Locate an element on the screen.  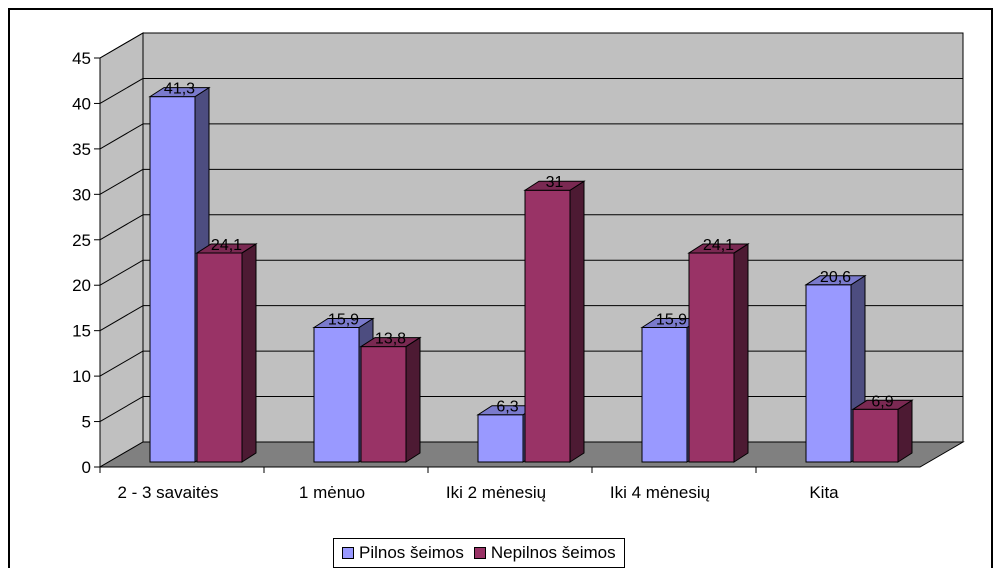
legend-item-series-1: Pilnos šeimos is located at coordinates (403, 553).